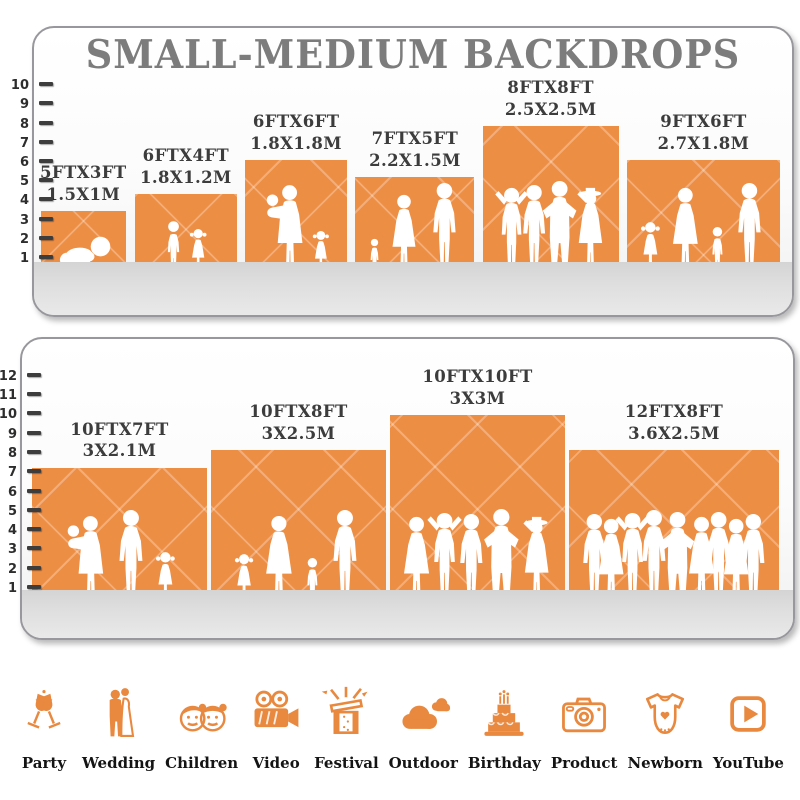 The image size is (800, 800). What do you see at coordinates (83, 212) in the screenshot?
I see `backdrop-item: 5FTX3FT 1.5X1M` at bounding box center [83, 212].